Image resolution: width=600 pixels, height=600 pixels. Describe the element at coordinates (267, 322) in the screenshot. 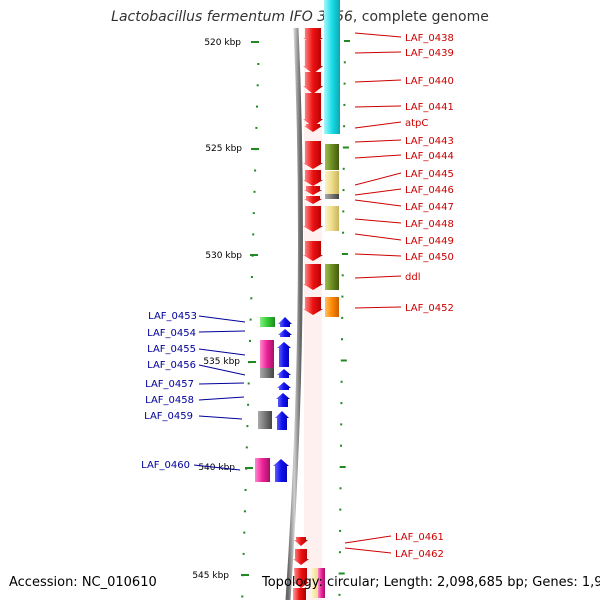

I see `cog-block-green` at that location.